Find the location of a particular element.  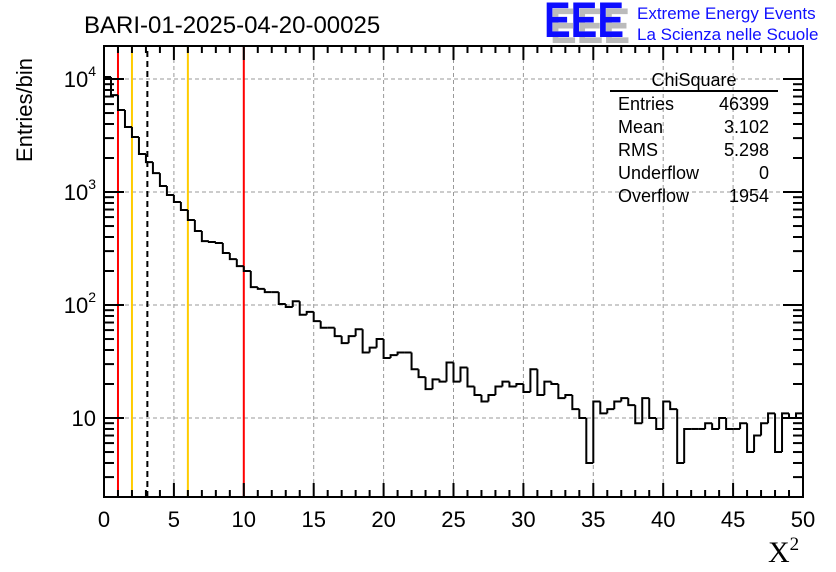

stats-value: 0 is located at coordinates (764, 173).